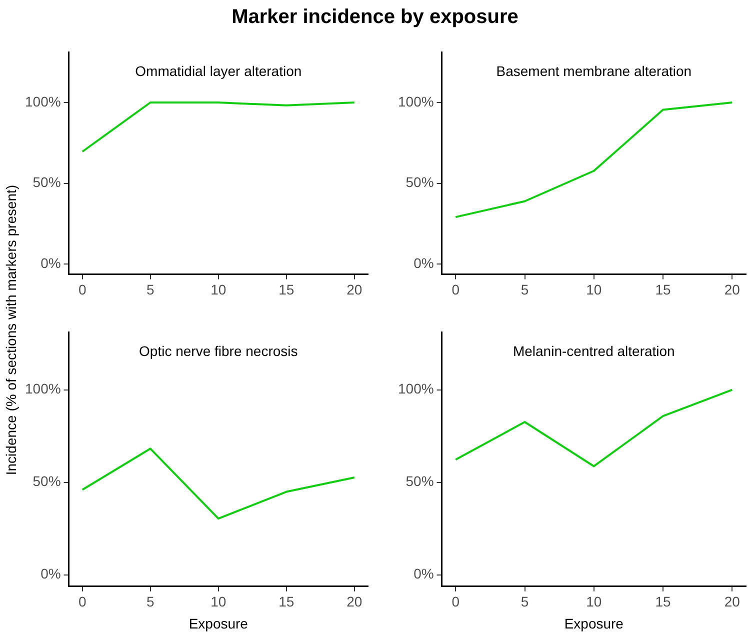 The width and height of the screenshot is (750, 637). What do you see at coordinates (11, 330) in the screenshot?
I see `y-axis-title: Incidence (% of sections with markers present)` at bounding box center [11, 330].